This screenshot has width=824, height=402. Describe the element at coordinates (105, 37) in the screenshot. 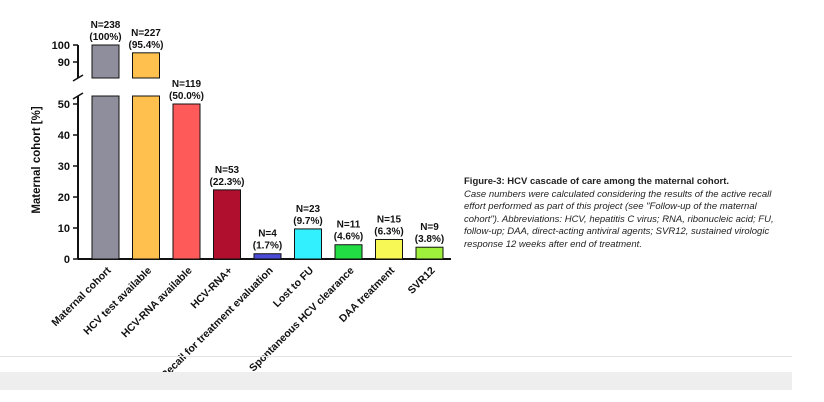

I see `bar-percent-label: (100%)` at that location.